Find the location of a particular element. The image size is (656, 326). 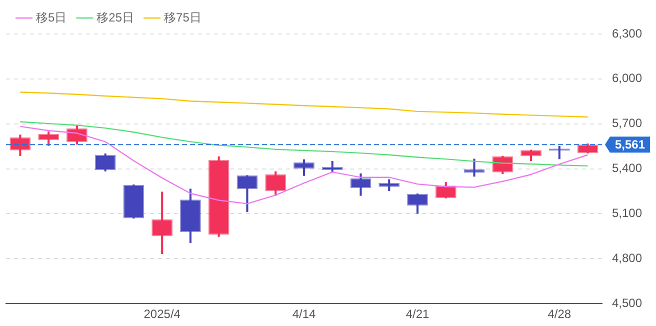

x-tick-label: 4/21 is located at coordinates (418, 314).